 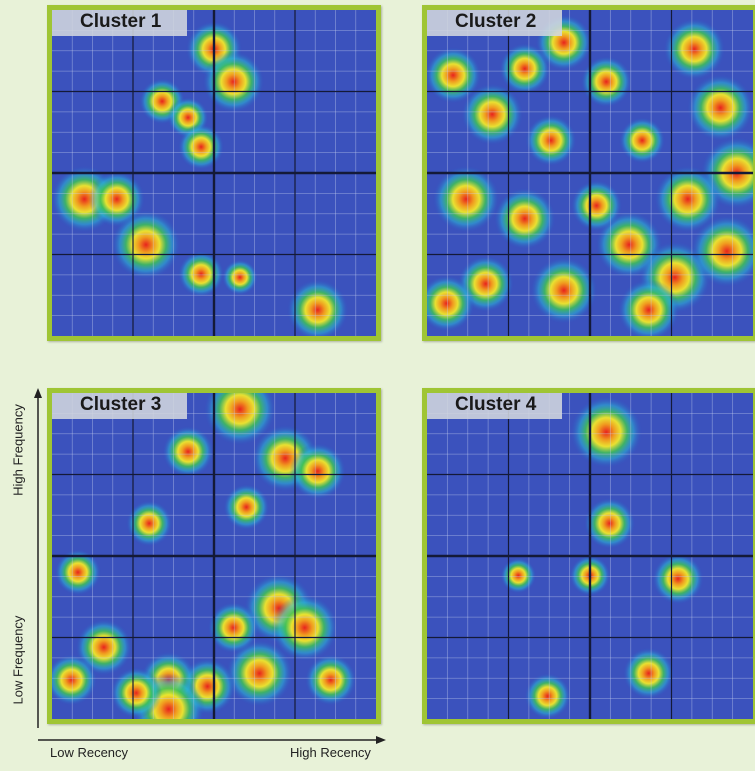 What do you see at coordinates (89, 752) in the screenshot?
I see `low-recency-label: Low Recency` at bounding box center [89, 752].